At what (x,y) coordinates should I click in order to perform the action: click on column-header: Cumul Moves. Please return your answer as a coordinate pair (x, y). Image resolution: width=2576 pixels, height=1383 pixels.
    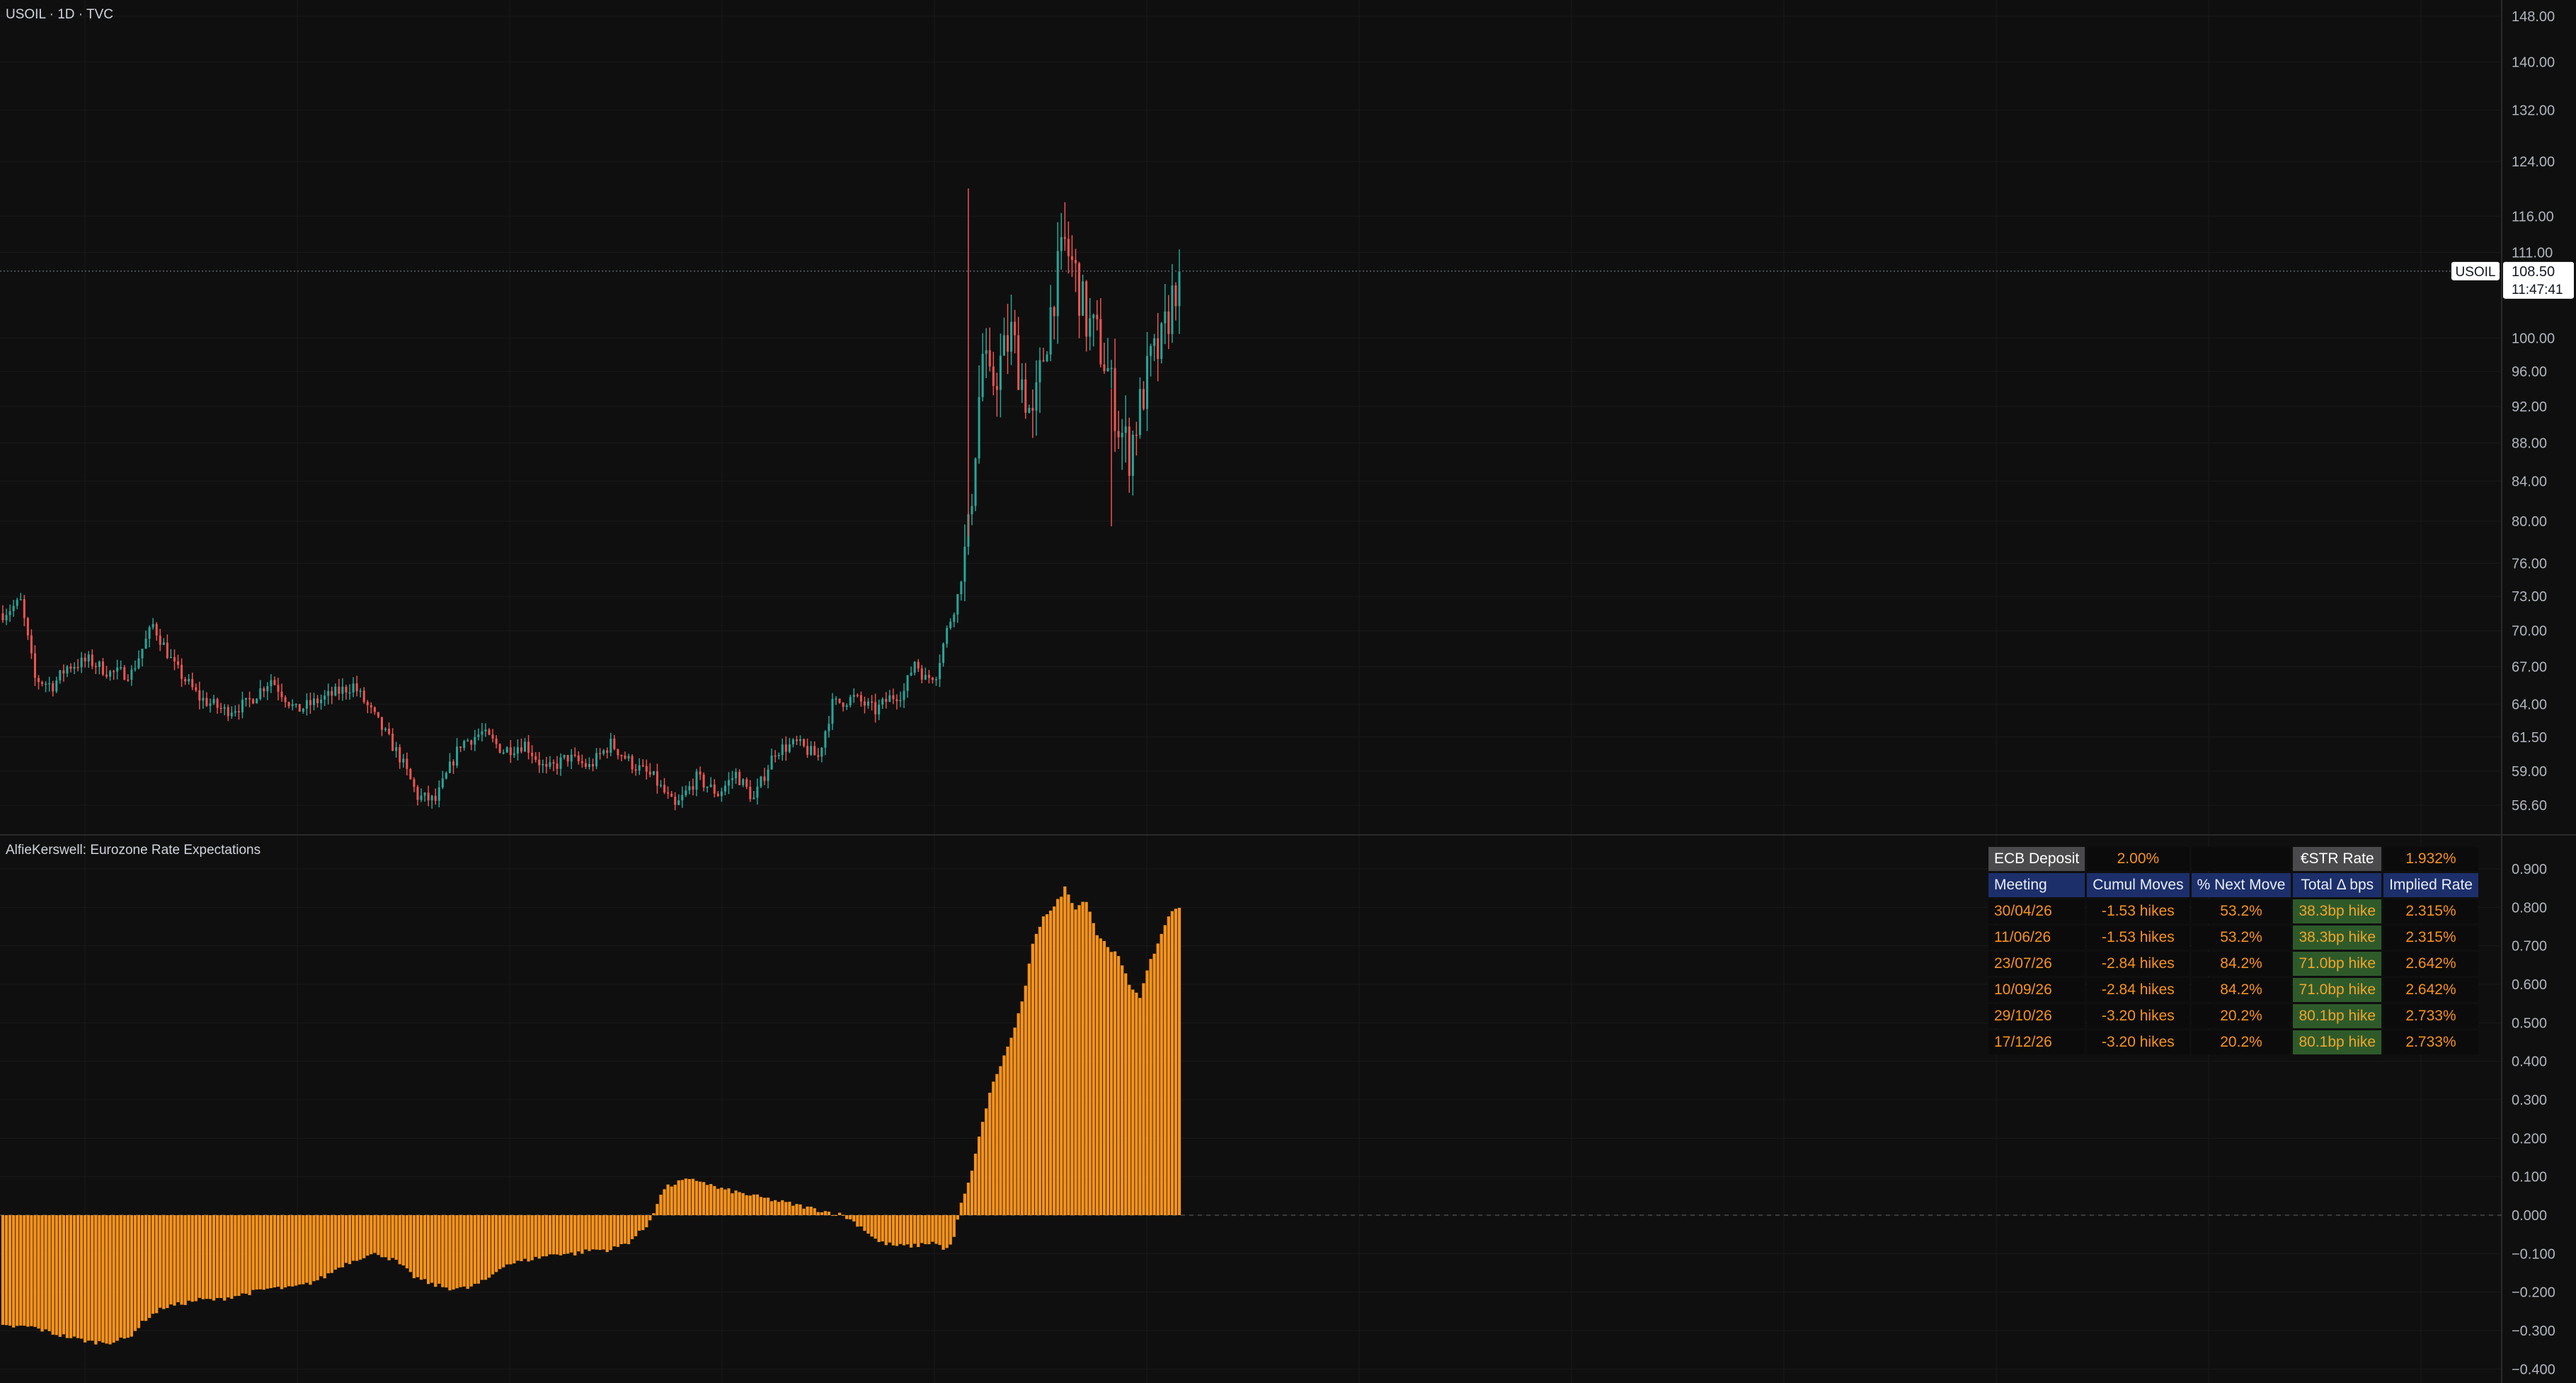
    Looking at the image, I should click on (2138, 885).